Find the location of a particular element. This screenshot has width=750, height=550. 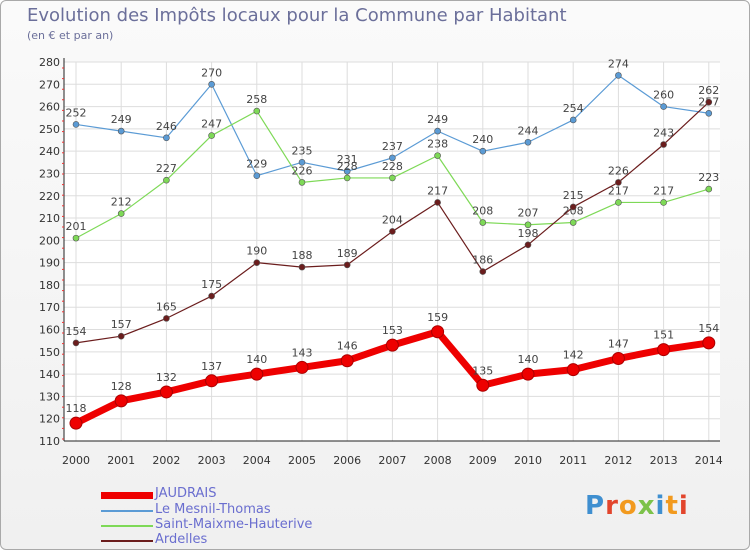

data-label: 262 is located at coordinates (708, 90).